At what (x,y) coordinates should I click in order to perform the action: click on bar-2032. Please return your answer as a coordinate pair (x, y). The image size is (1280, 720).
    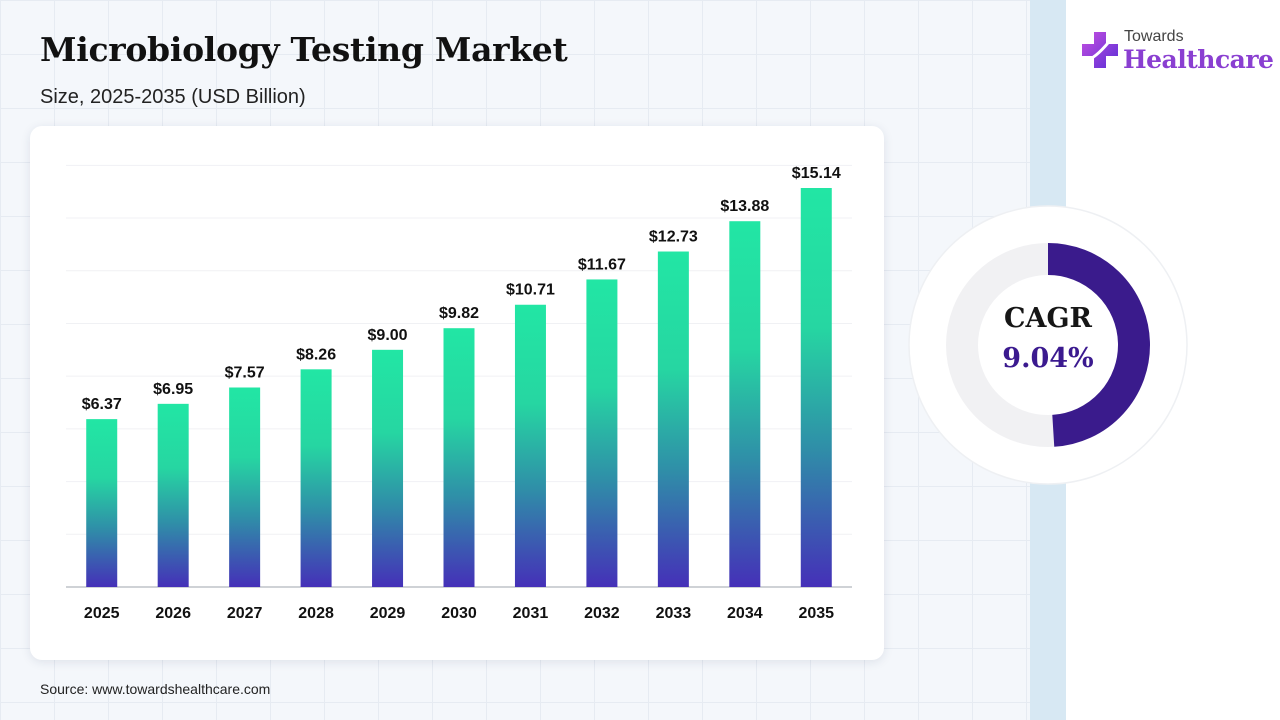
    Looking at the image, I should click on (602, 433).